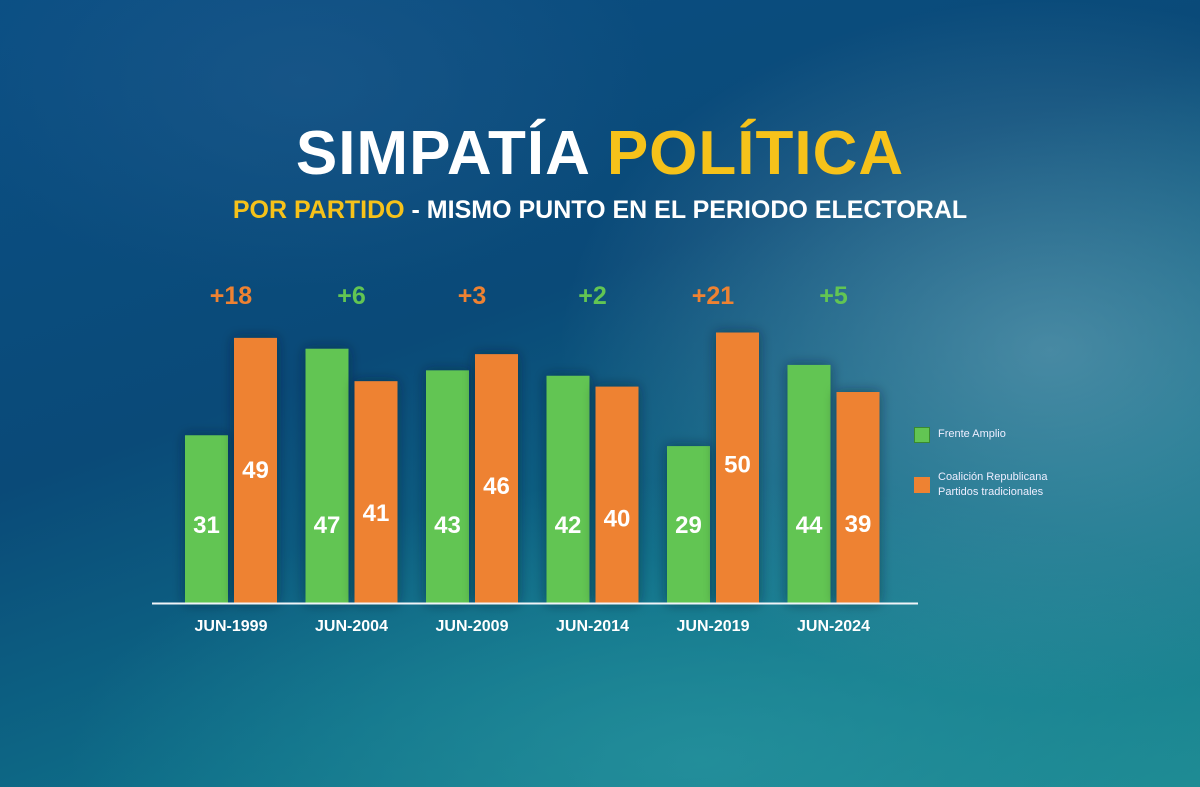  I want to click on difference-label: +18, so click(231, 296).